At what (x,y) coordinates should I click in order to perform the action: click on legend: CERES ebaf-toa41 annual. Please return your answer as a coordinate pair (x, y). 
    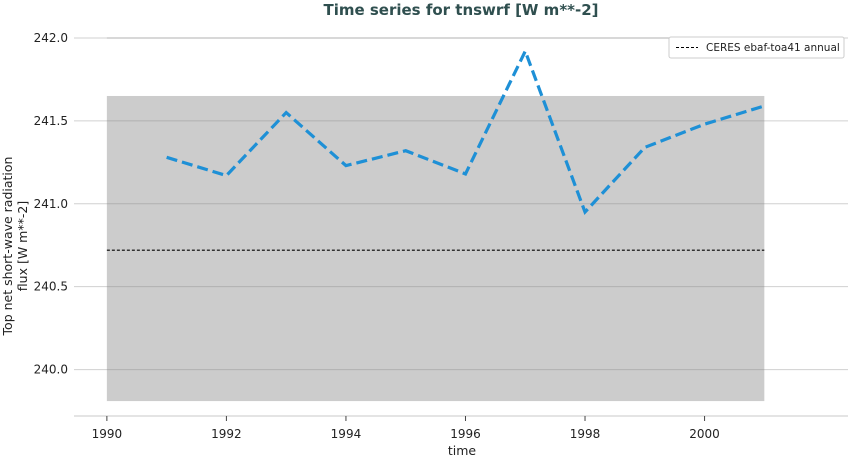
    Looking at the image, I should click on (756, 47).